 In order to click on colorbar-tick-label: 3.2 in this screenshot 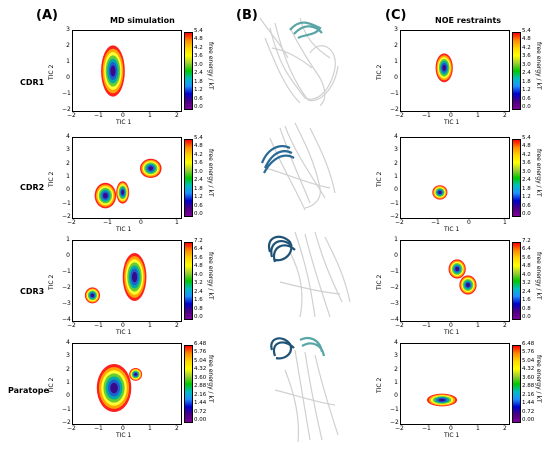, I will do `click(526, 283)`.